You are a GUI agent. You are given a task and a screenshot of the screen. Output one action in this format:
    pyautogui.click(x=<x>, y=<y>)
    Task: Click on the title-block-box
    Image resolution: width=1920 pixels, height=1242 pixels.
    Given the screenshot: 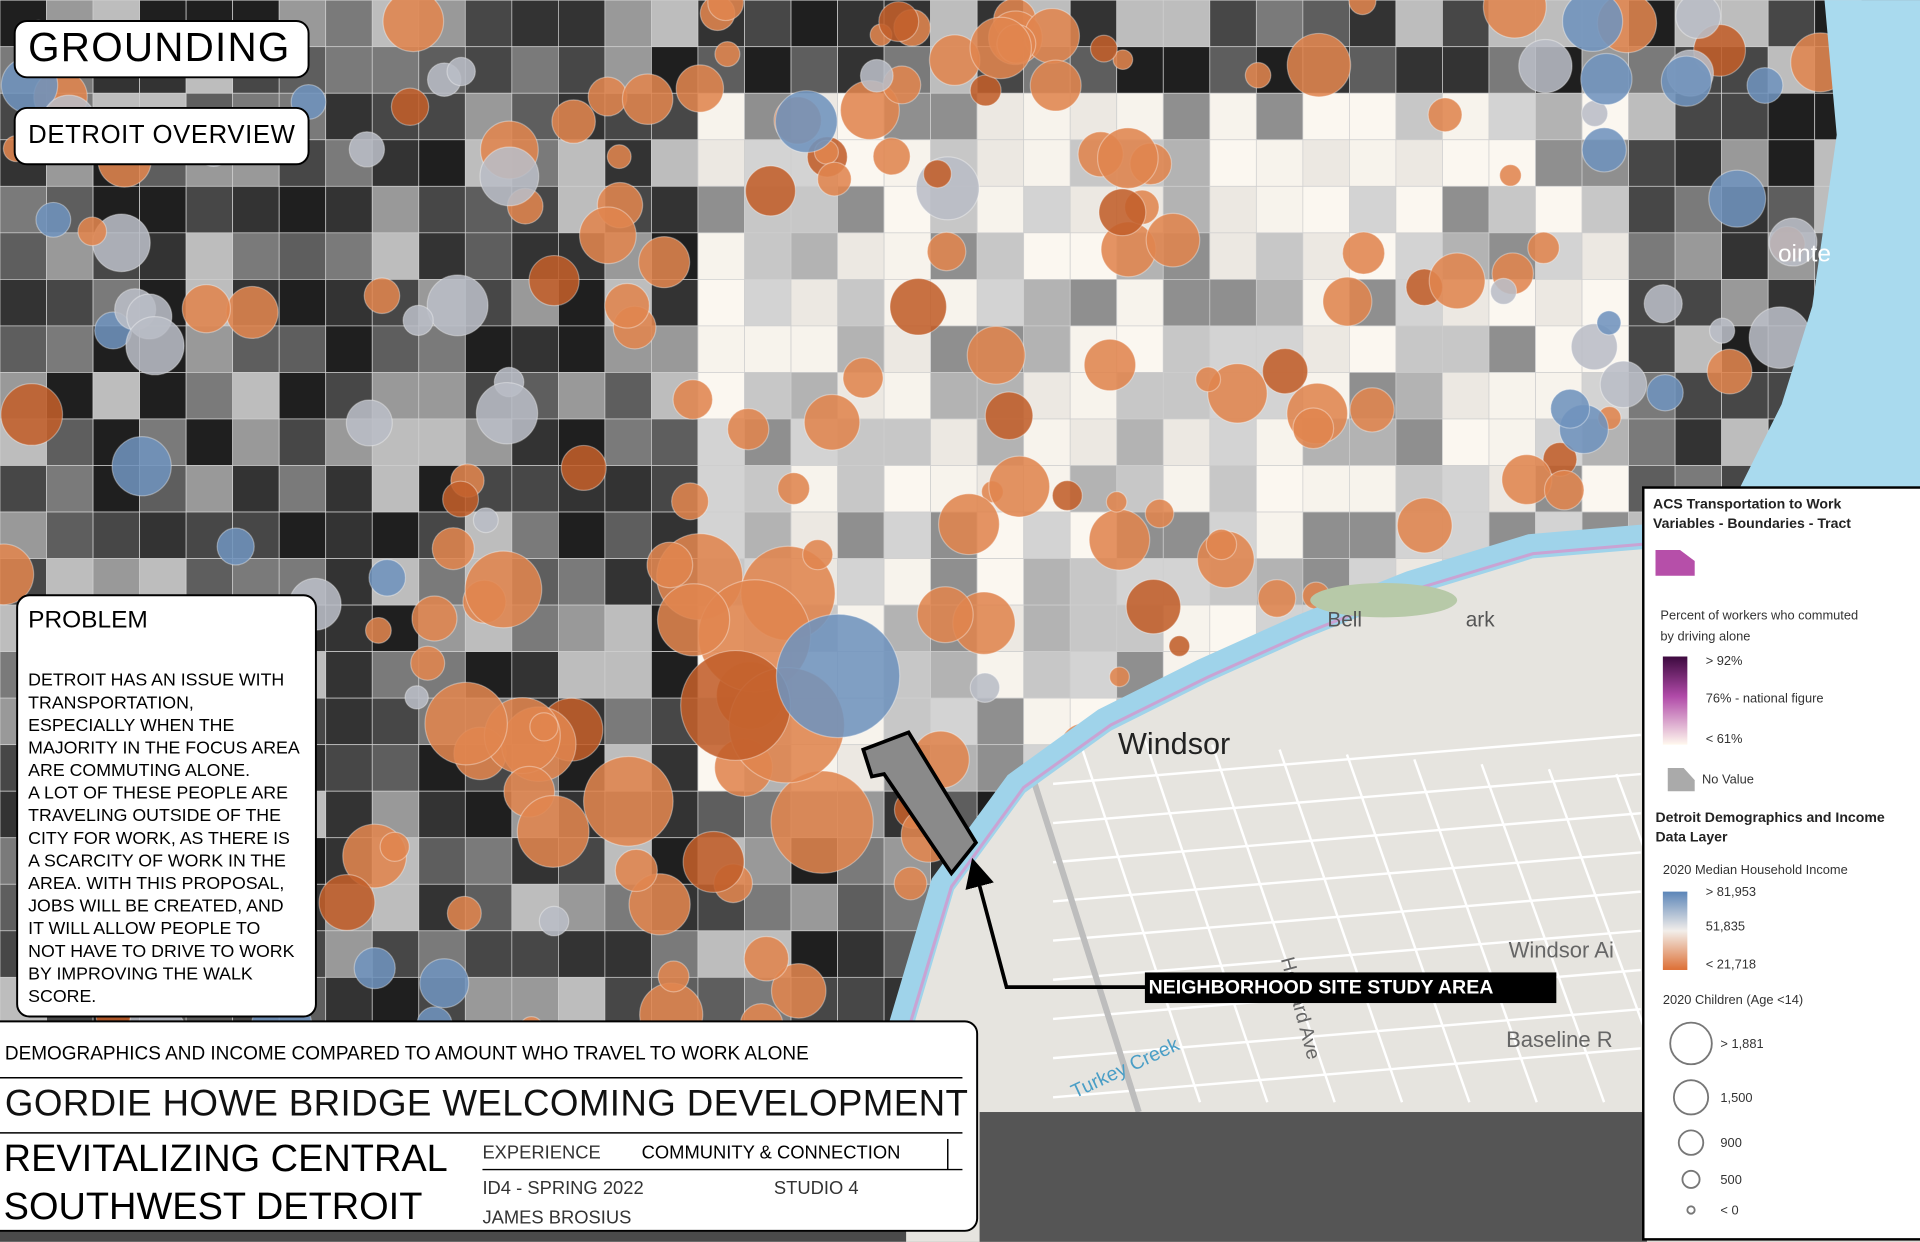 What is the action you would take?
    pyautogui.click(x=489, y=1126)
    